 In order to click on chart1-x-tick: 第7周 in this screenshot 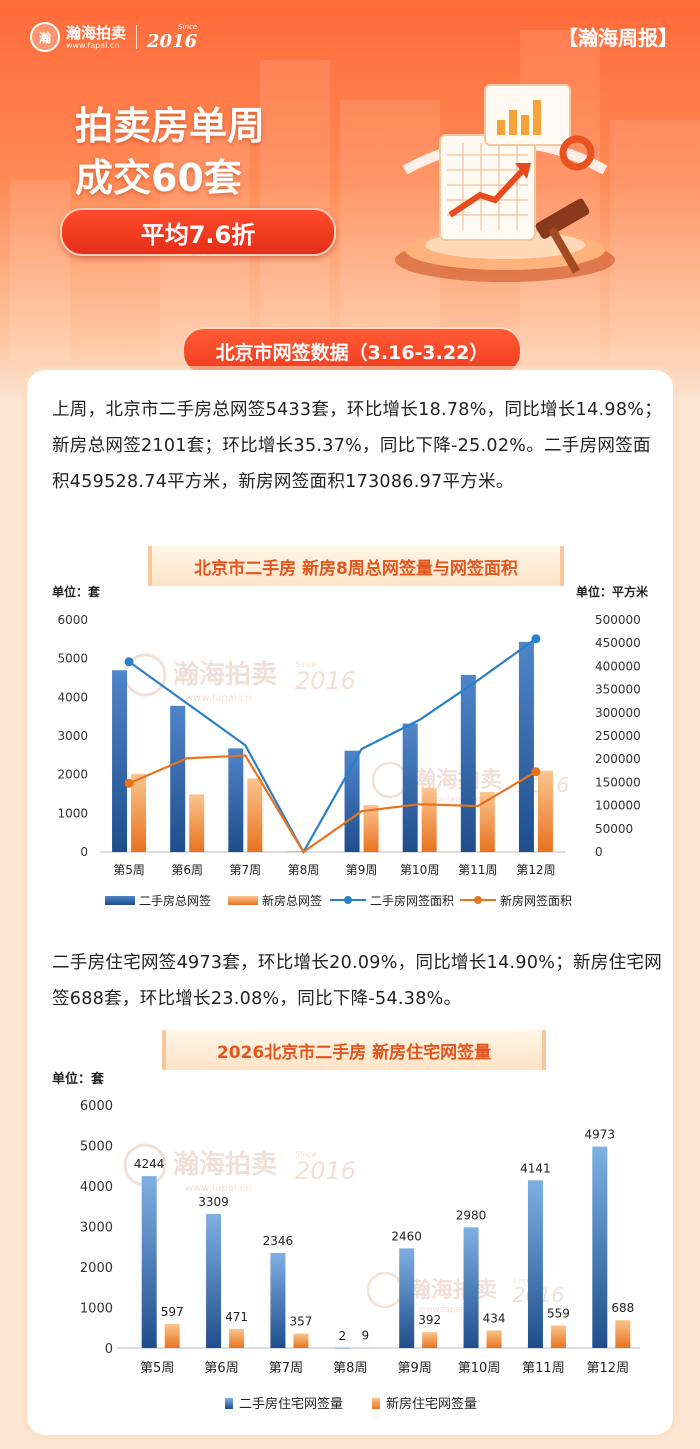, I will do `click(245, 870)`.